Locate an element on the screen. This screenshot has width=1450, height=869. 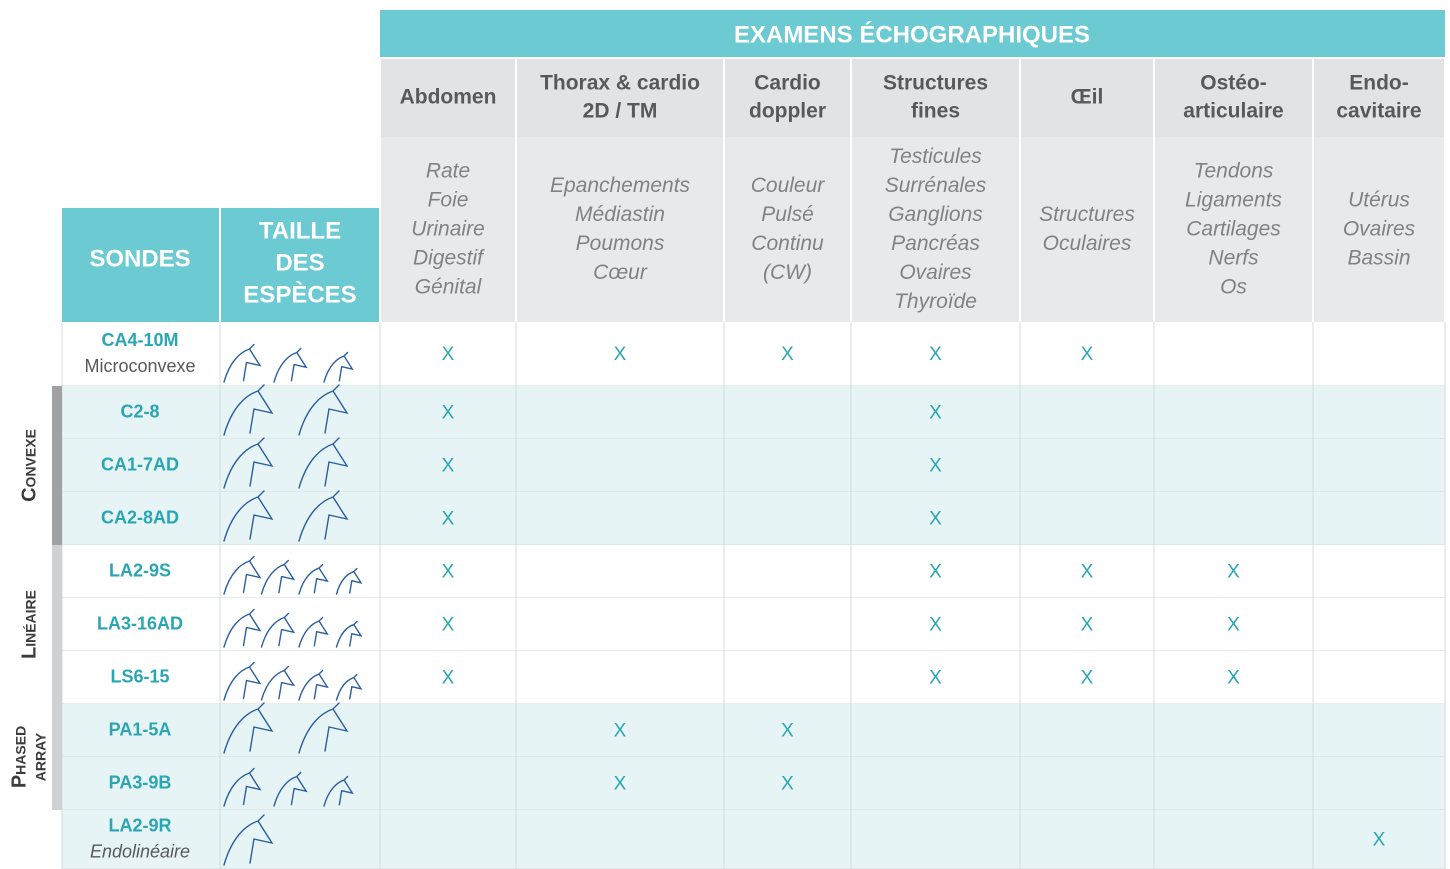
exam-name: Œil is located at coordinates (1087, 97).